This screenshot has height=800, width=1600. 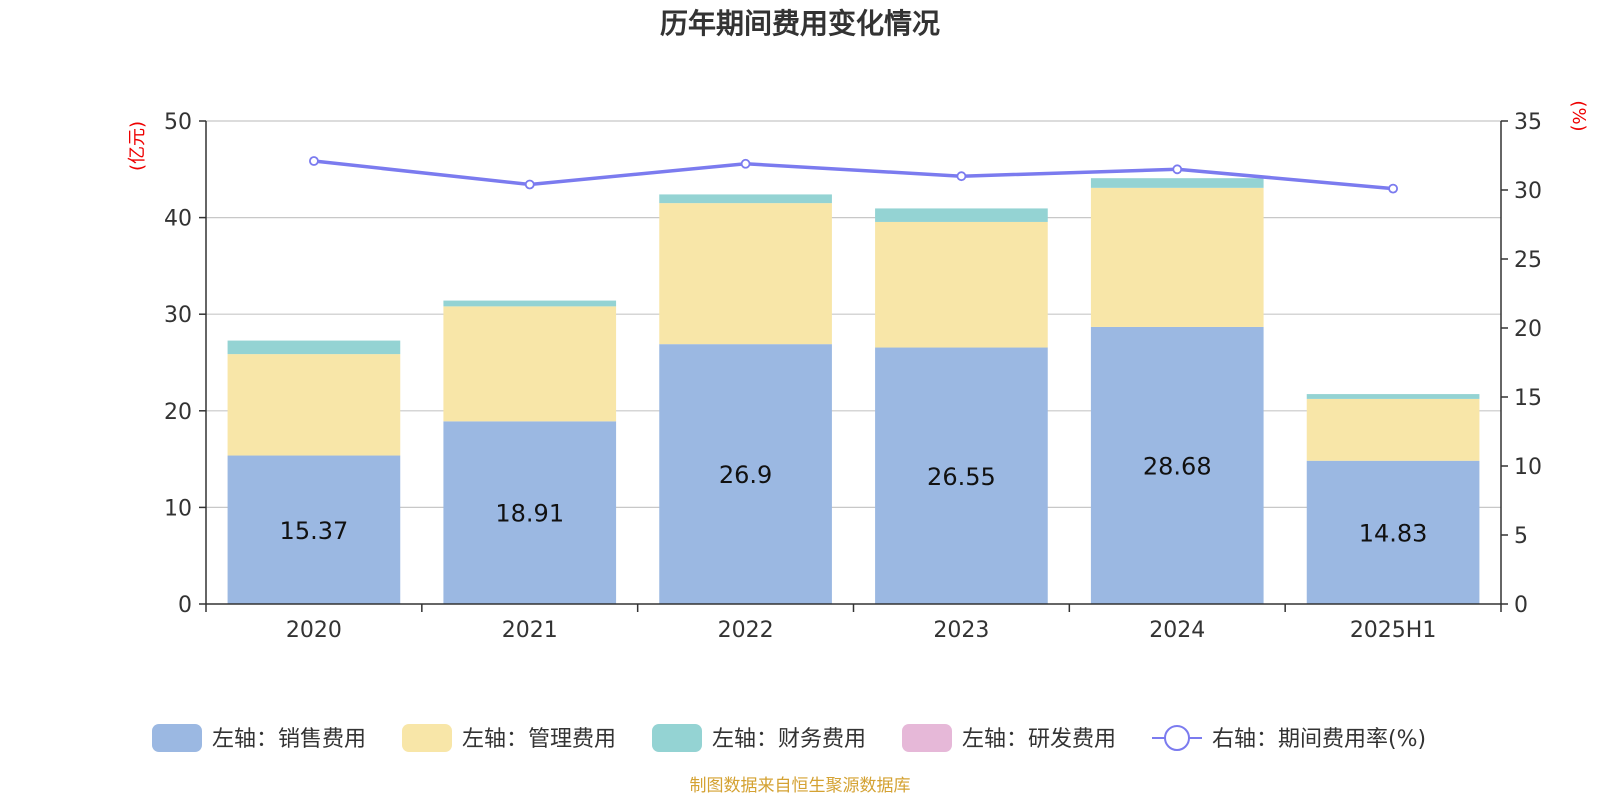 I want to click on bar-value-label: 26.55, so click(x=961, y=477).